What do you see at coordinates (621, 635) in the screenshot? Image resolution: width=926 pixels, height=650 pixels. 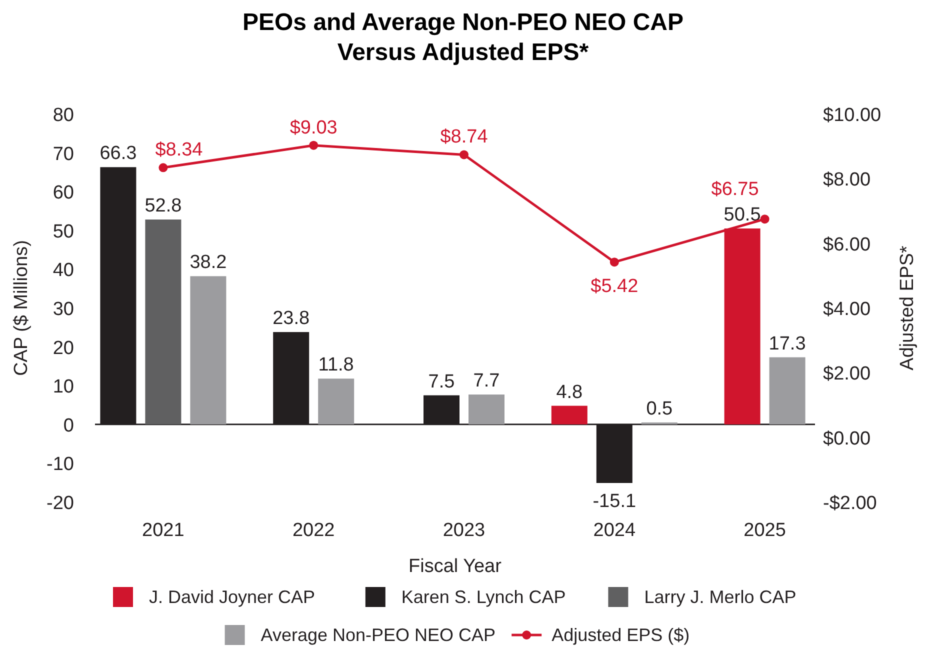 I see `legend-label: Adjusted EPS ($)` at bounding box center [621, 635].